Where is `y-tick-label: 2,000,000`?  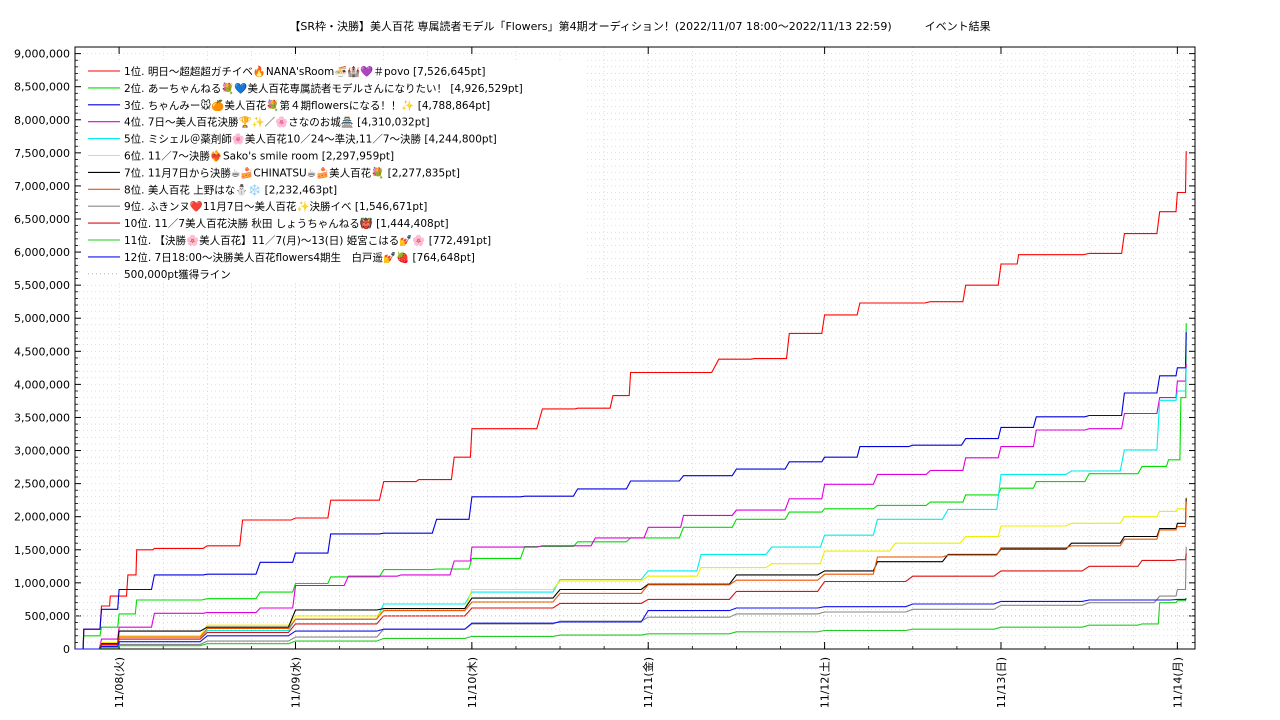
y-tick-label: 2,000,000 is located at coordinates (42, 517).